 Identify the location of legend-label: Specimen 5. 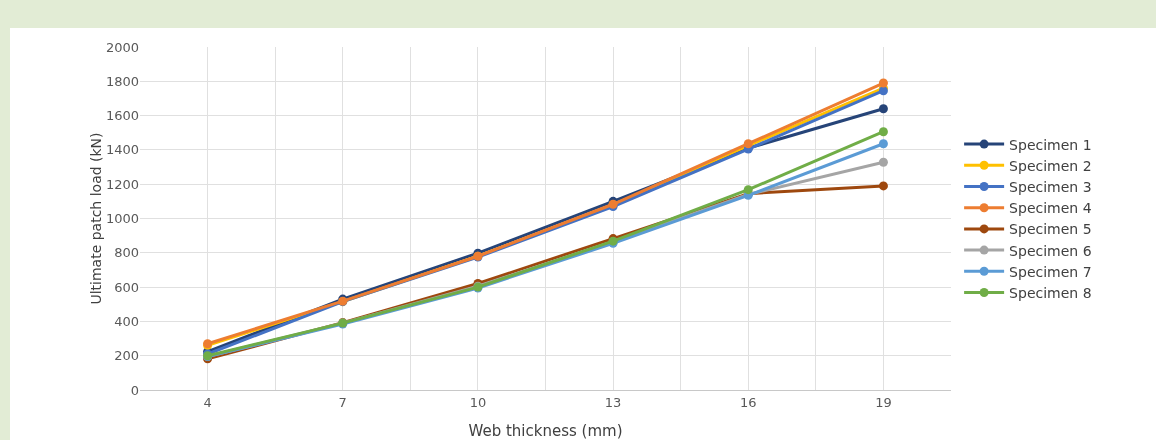
(1050, 229).